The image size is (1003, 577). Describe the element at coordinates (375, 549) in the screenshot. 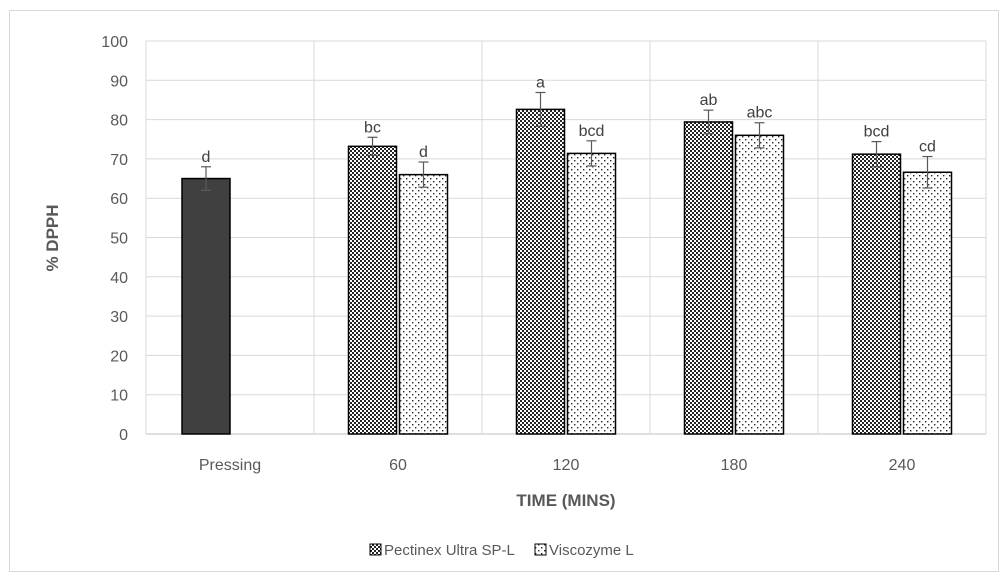

I see `legend-swatch-pectinex` at that location.